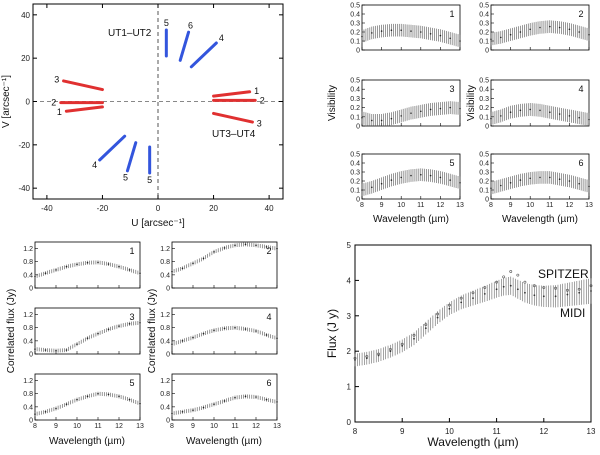 Image resolution: width=600 pixels, height=455 pixels. Describe the element at coordinates (451, 14) in the screenshot. I see `vis-panel-label: 1` at that location.